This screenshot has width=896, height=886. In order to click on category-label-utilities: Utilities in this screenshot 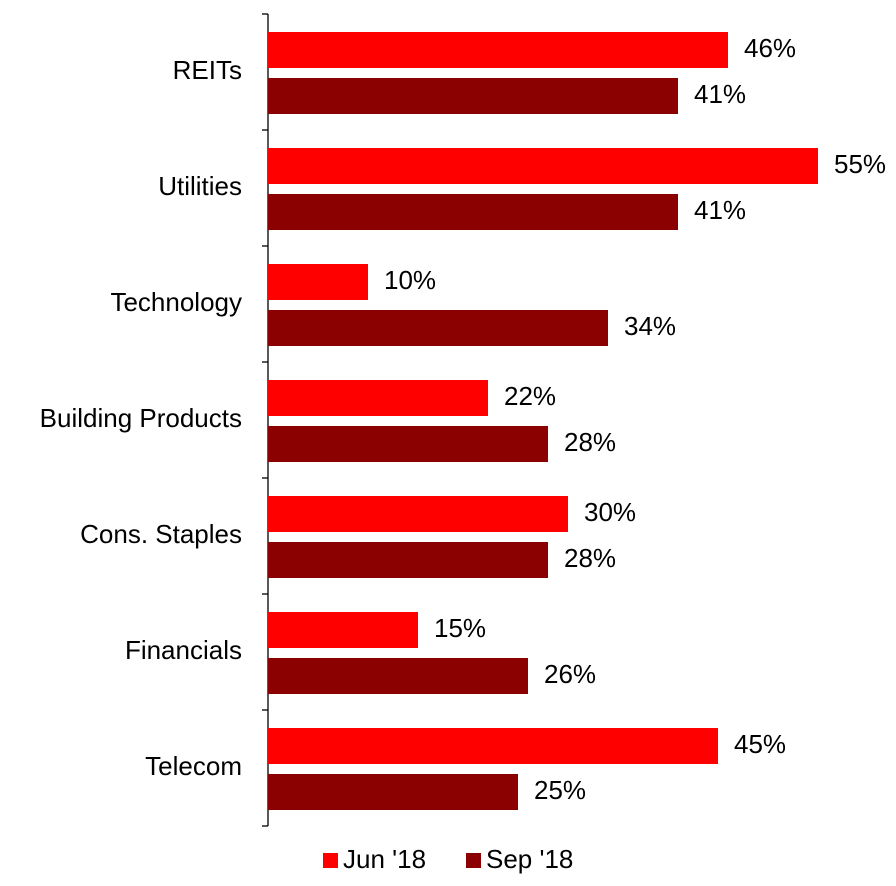, I will do `click(200, 186)`.